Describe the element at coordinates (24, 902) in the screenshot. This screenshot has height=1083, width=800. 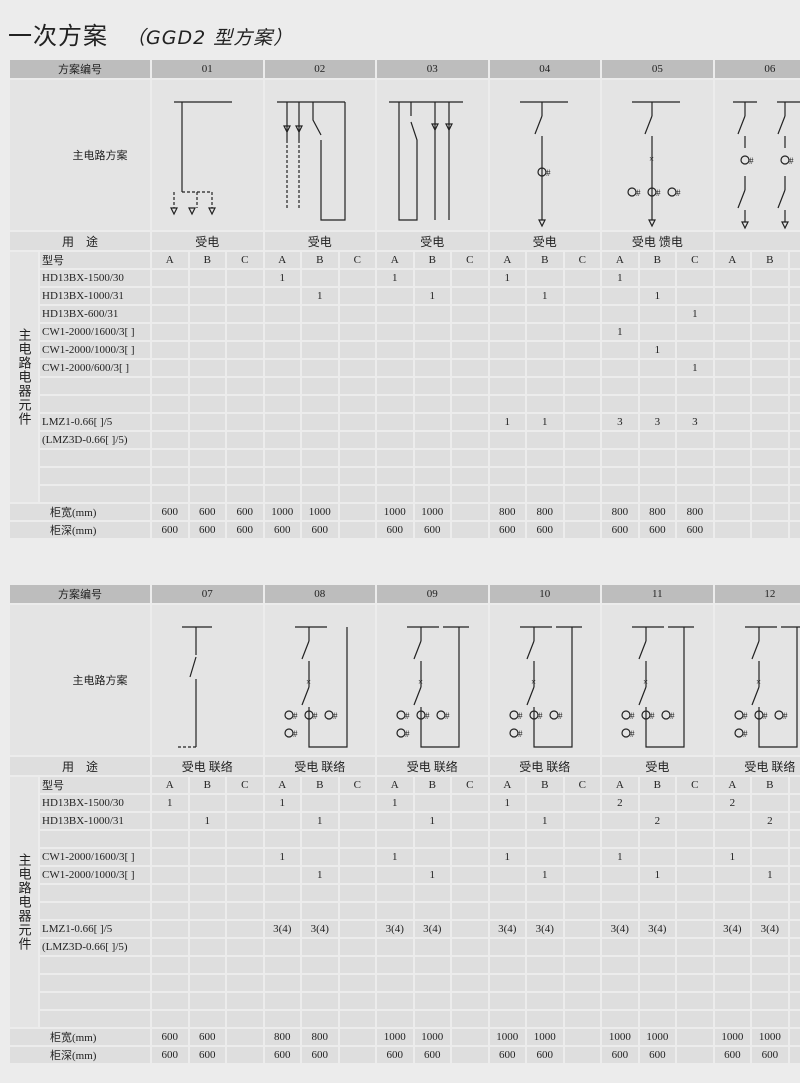
I see `components-label: 主电路电器元件` at that location.